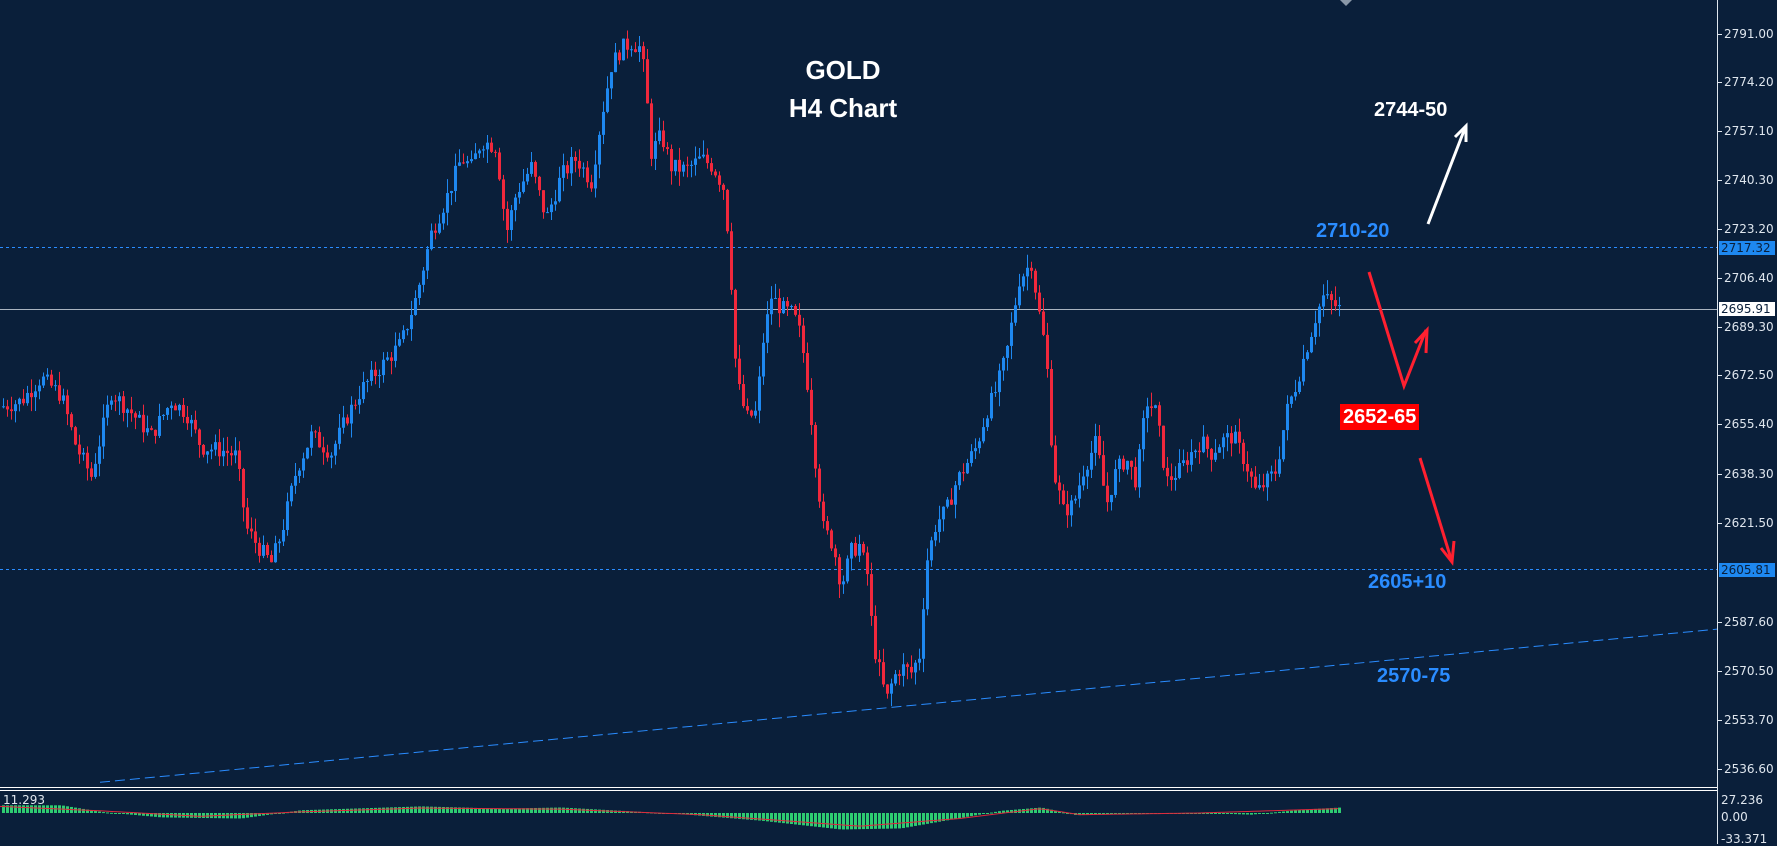  Describe the element at coordinates (1742, 800) in the screenshot. I see `macd-axis-top: 27.236` at that location.